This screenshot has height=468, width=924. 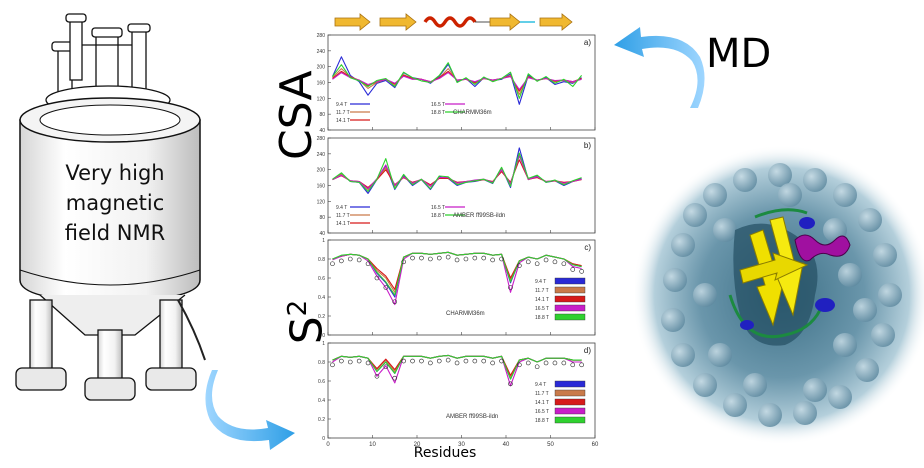 What do you see at coordinates (472, 417) in the screenshot?
I see `force-field-label: AMBER ff99SB-ildn` at bounding box center [472, 417].